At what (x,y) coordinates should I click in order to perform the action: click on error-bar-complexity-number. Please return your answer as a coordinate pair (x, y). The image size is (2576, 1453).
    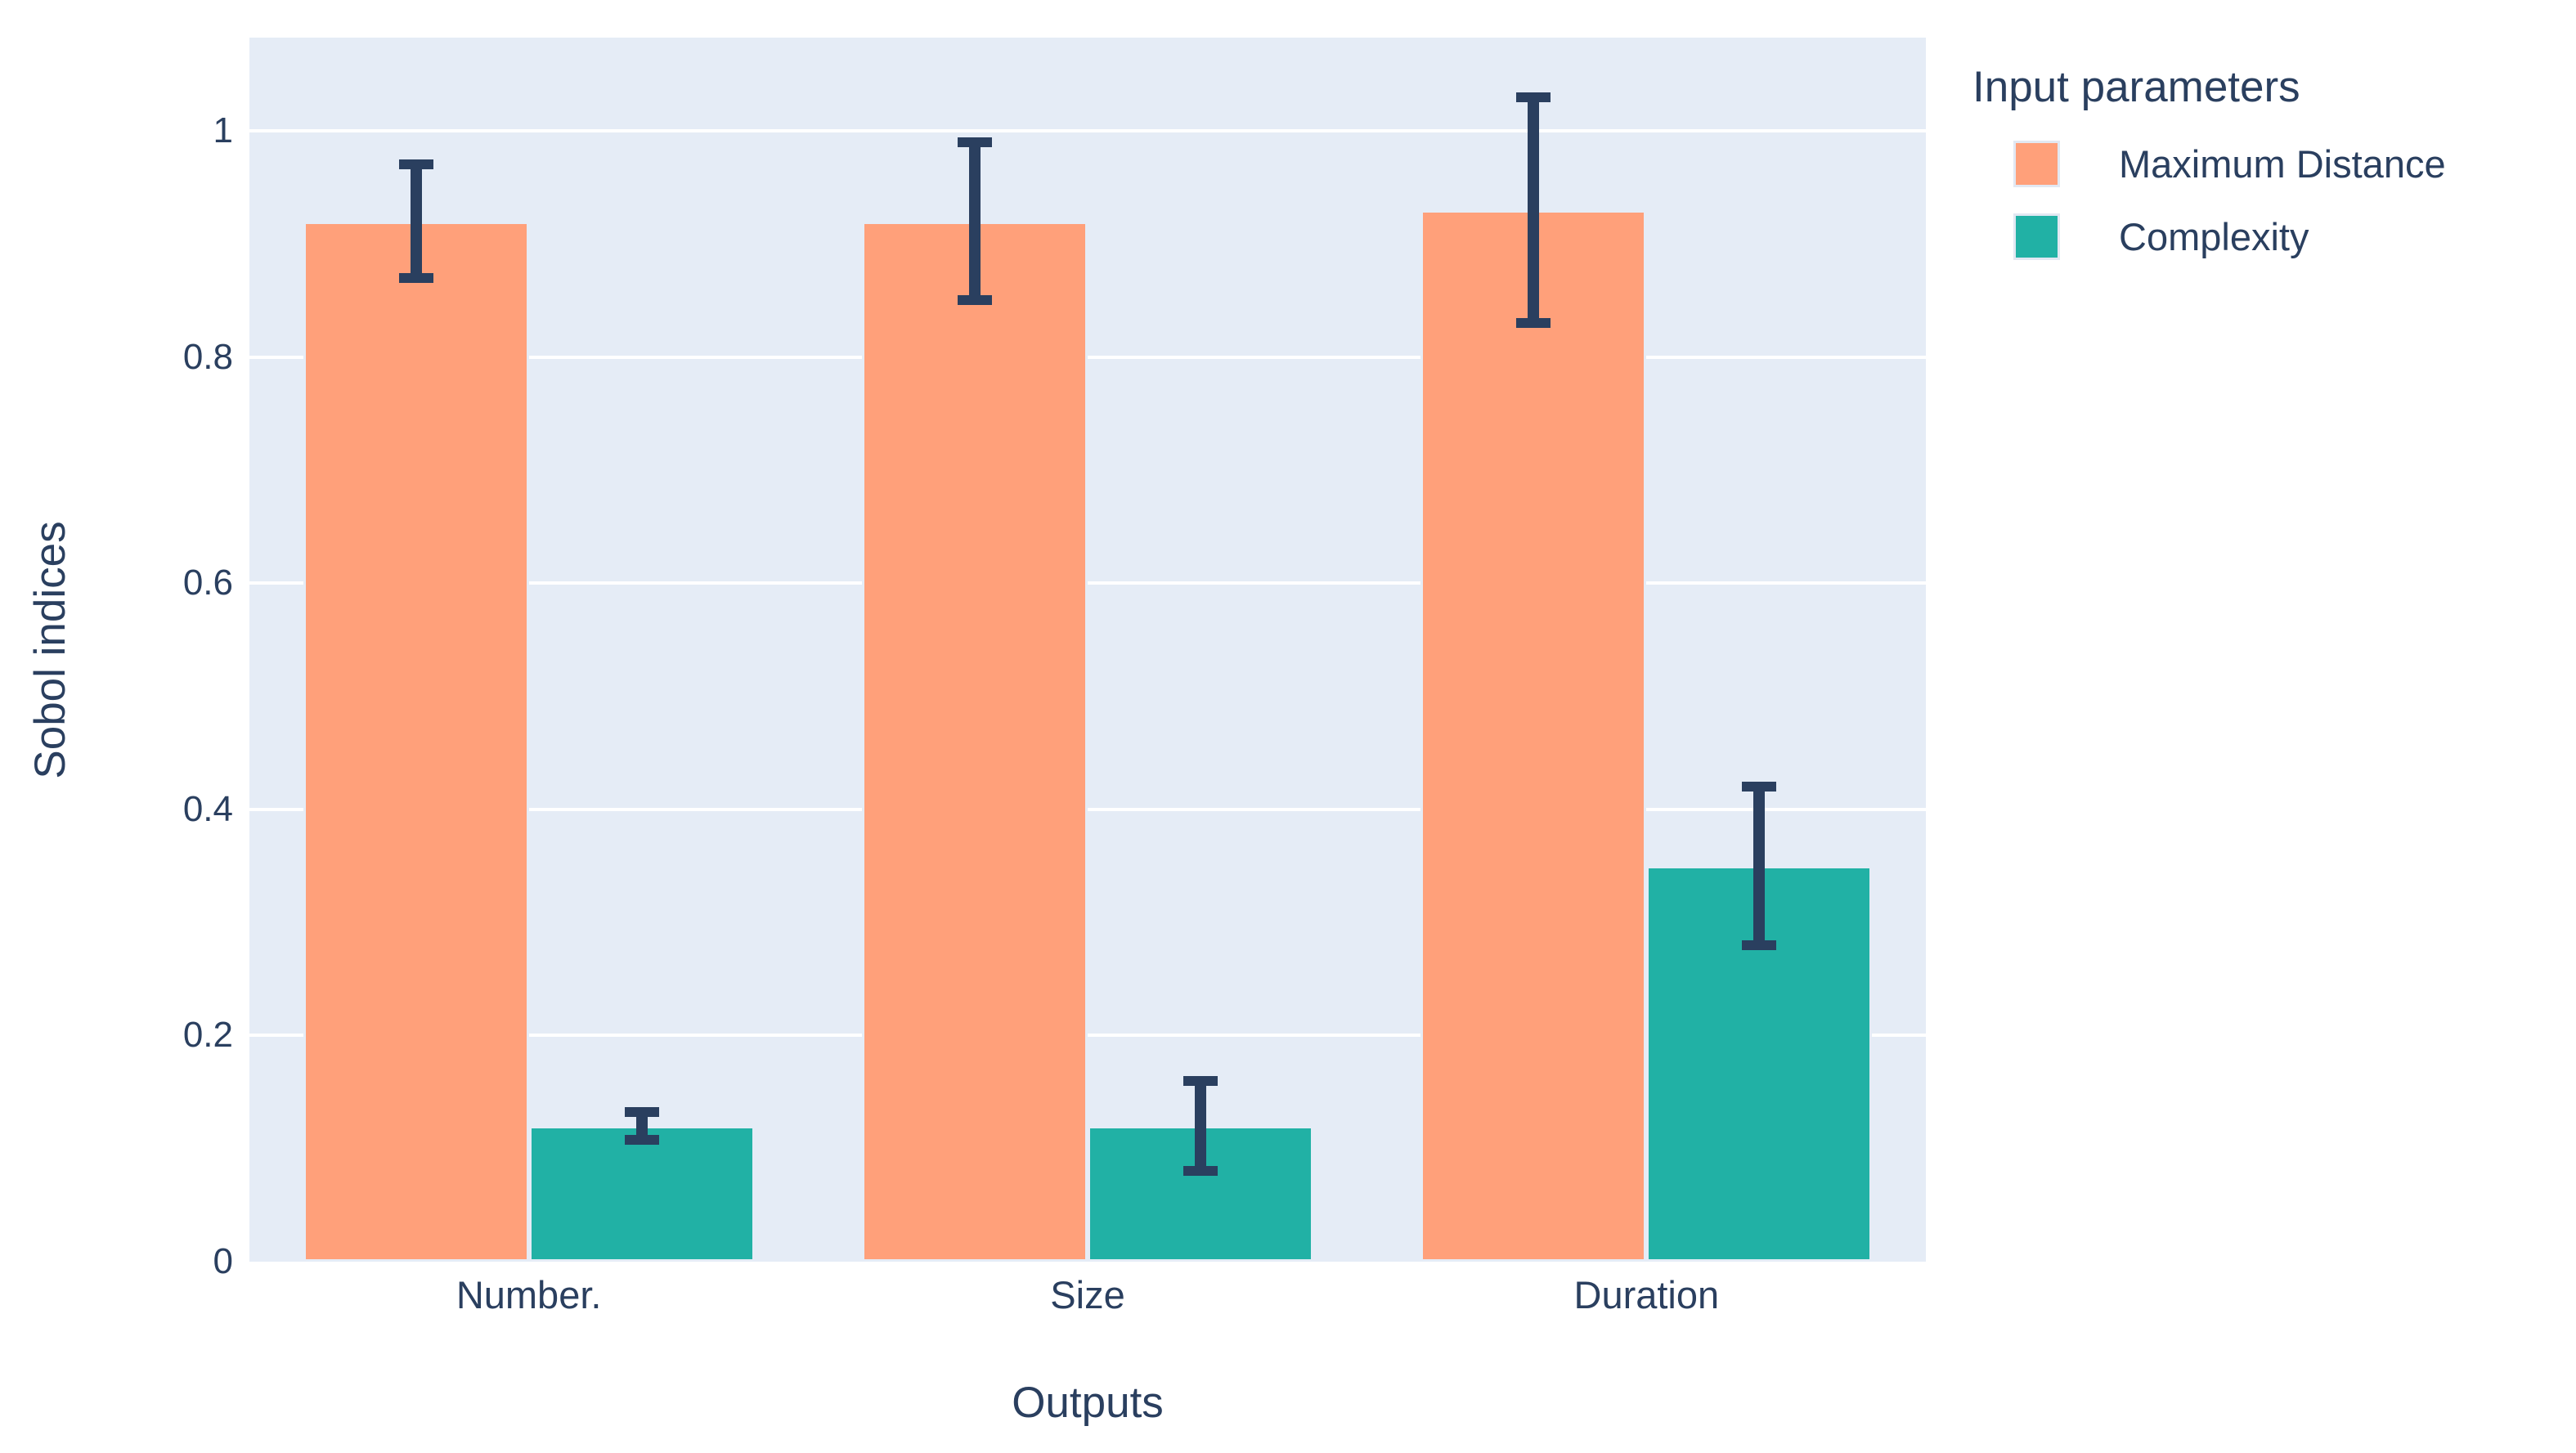
    Looking at the image, I should click on (642, 1126).